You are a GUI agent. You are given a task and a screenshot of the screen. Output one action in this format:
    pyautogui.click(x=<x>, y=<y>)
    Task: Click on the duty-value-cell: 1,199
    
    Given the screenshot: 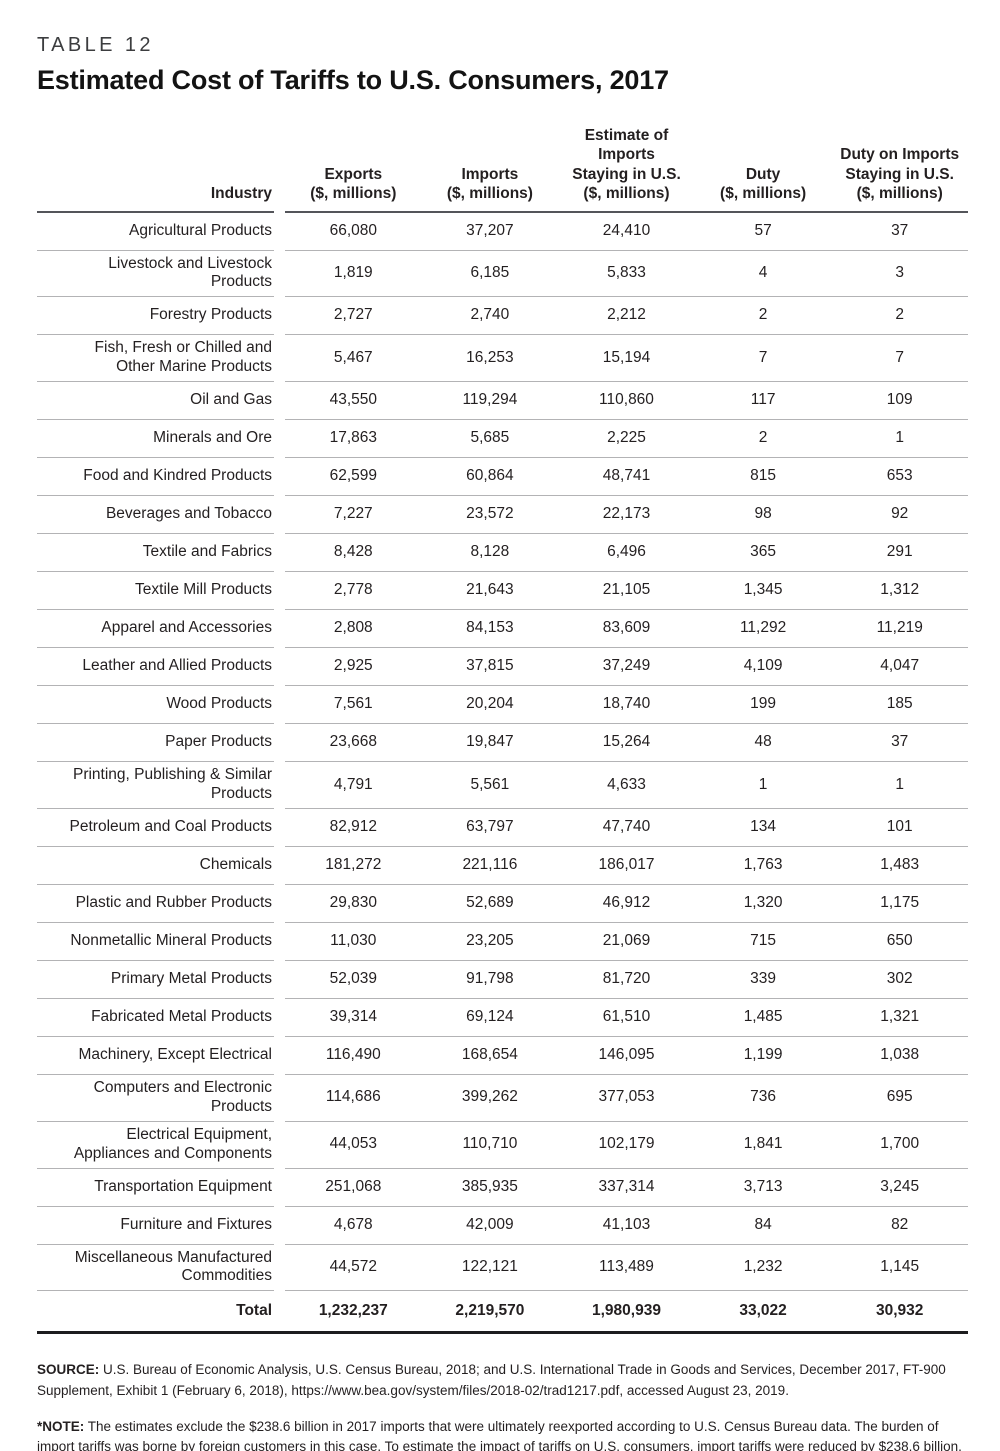 What is the action you would take?
    pyautogui.click(x=763, y=1056)
    